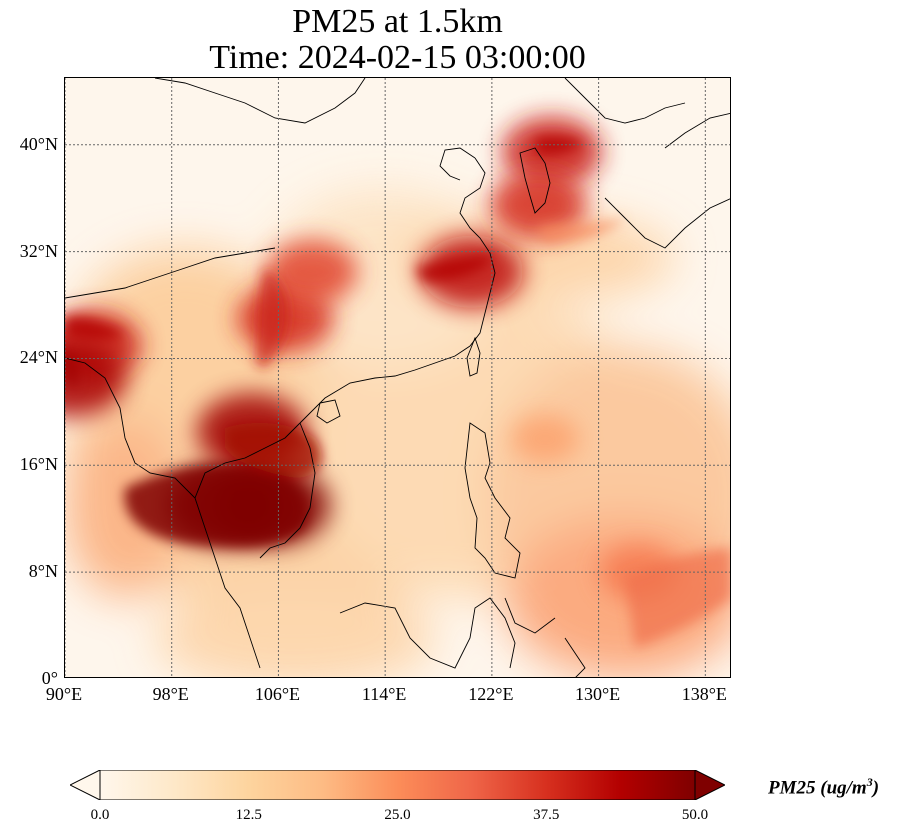 Image resolution: width=905 pixels, height=836 pixels. I want to click on lat-tick-label: 24°N, so click(38, 357).